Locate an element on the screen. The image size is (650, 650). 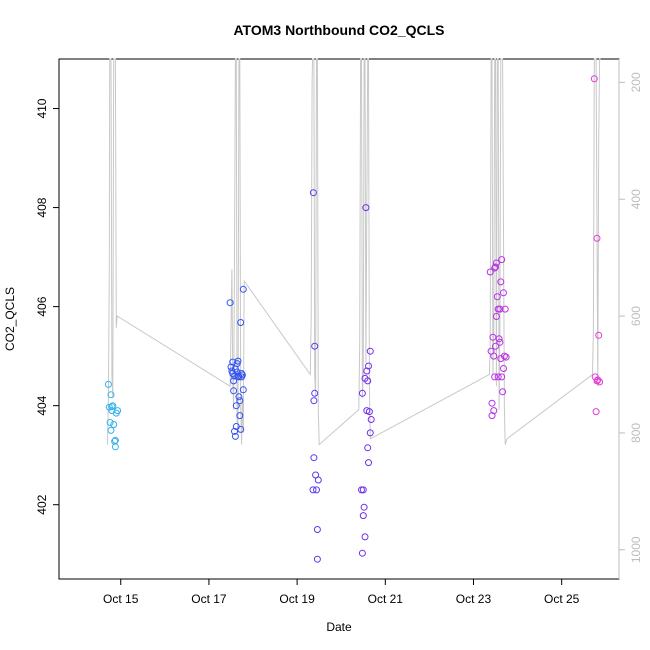
x-tick-label: Oct 19 is located at coordinates (297, 599).